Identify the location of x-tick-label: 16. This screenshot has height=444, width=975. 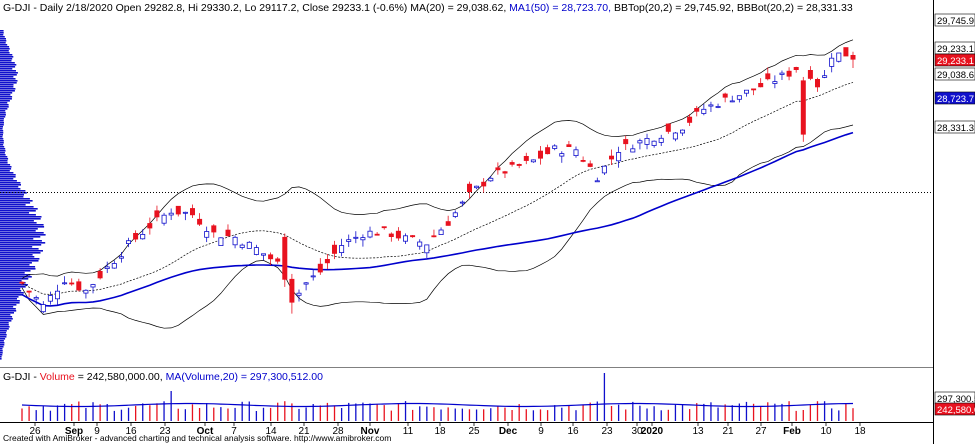
(573, 431).